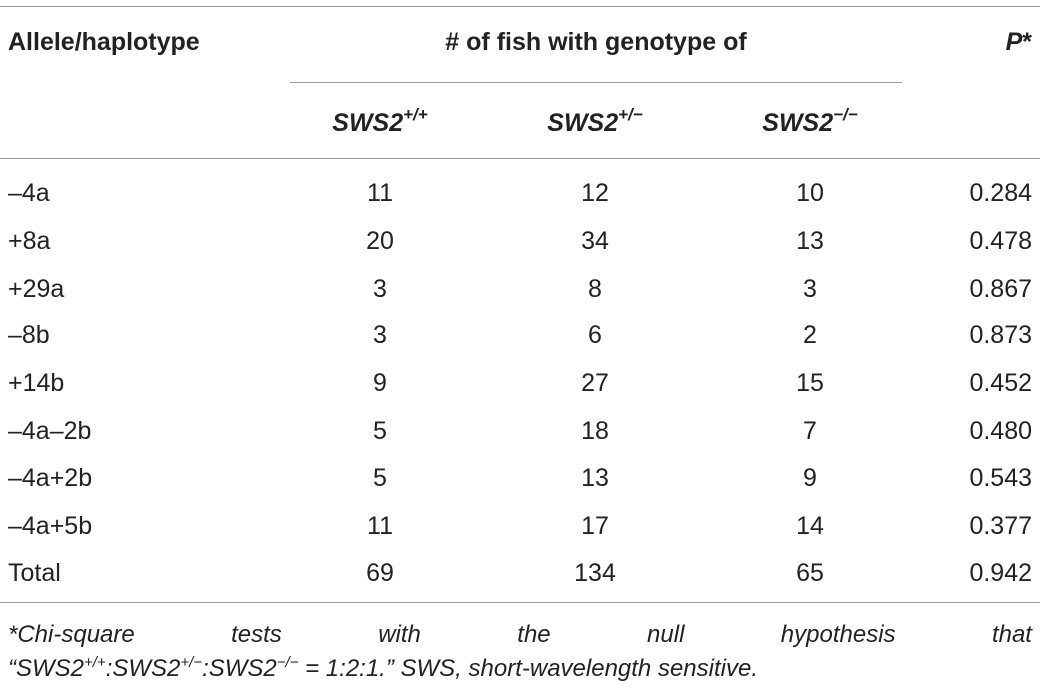 Image resolution: width=1040 pixels, height=694 pixels. What do you see at coordinates (36, 289) in the screenshot?
I see `cell-allele: +29a` at bounding box center [36, 289].